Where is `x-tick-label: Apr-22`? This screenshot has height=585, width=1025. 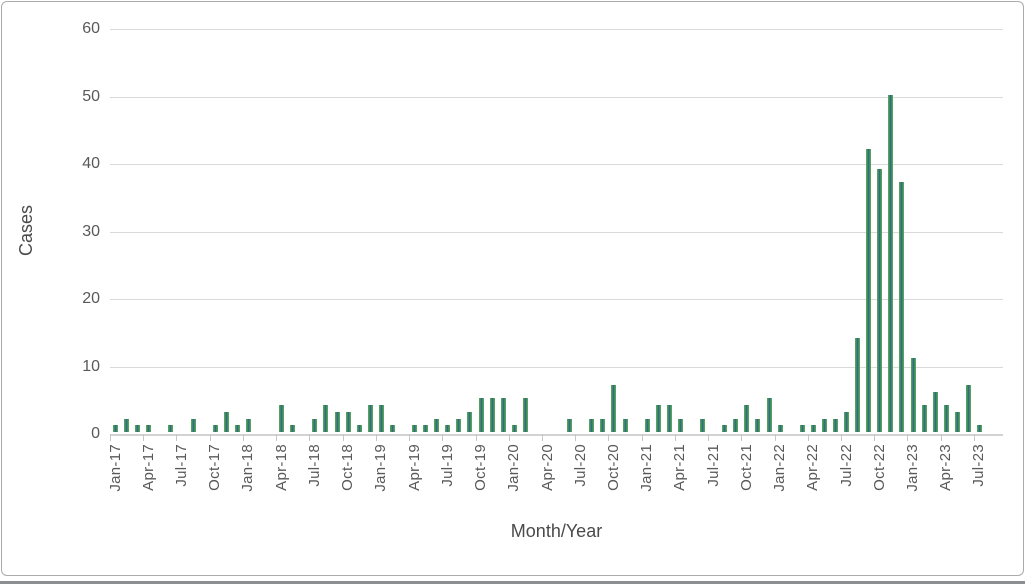
x-tick-label: Apr-22 is located at coordinates (813, 467).